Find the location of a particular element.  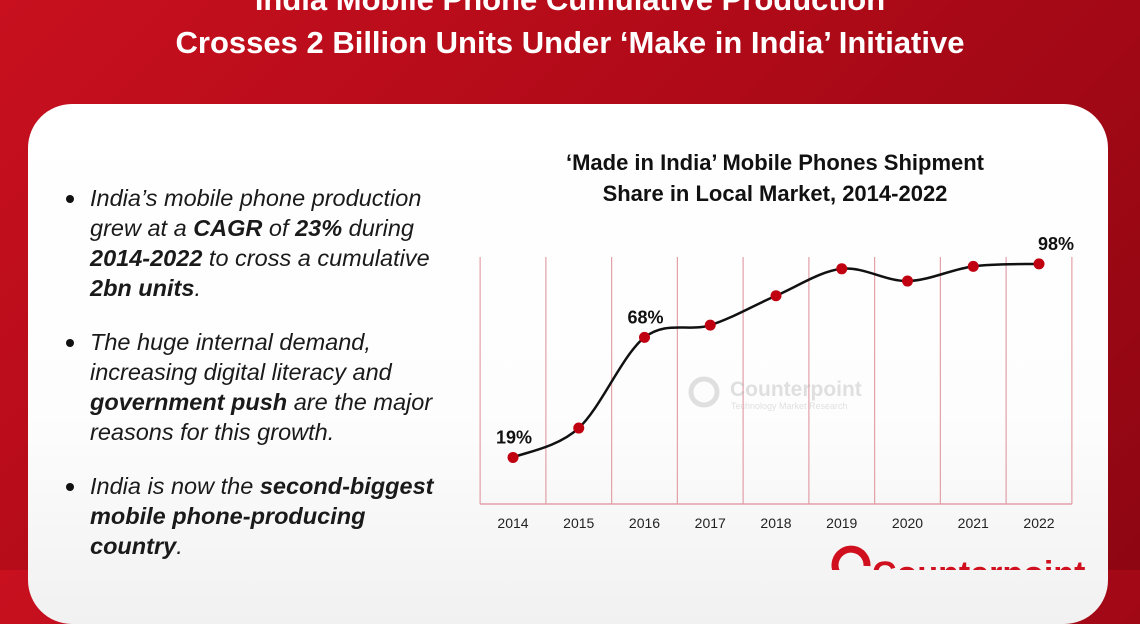

text: to cross a cumulative is located at coordinates (316, 258).